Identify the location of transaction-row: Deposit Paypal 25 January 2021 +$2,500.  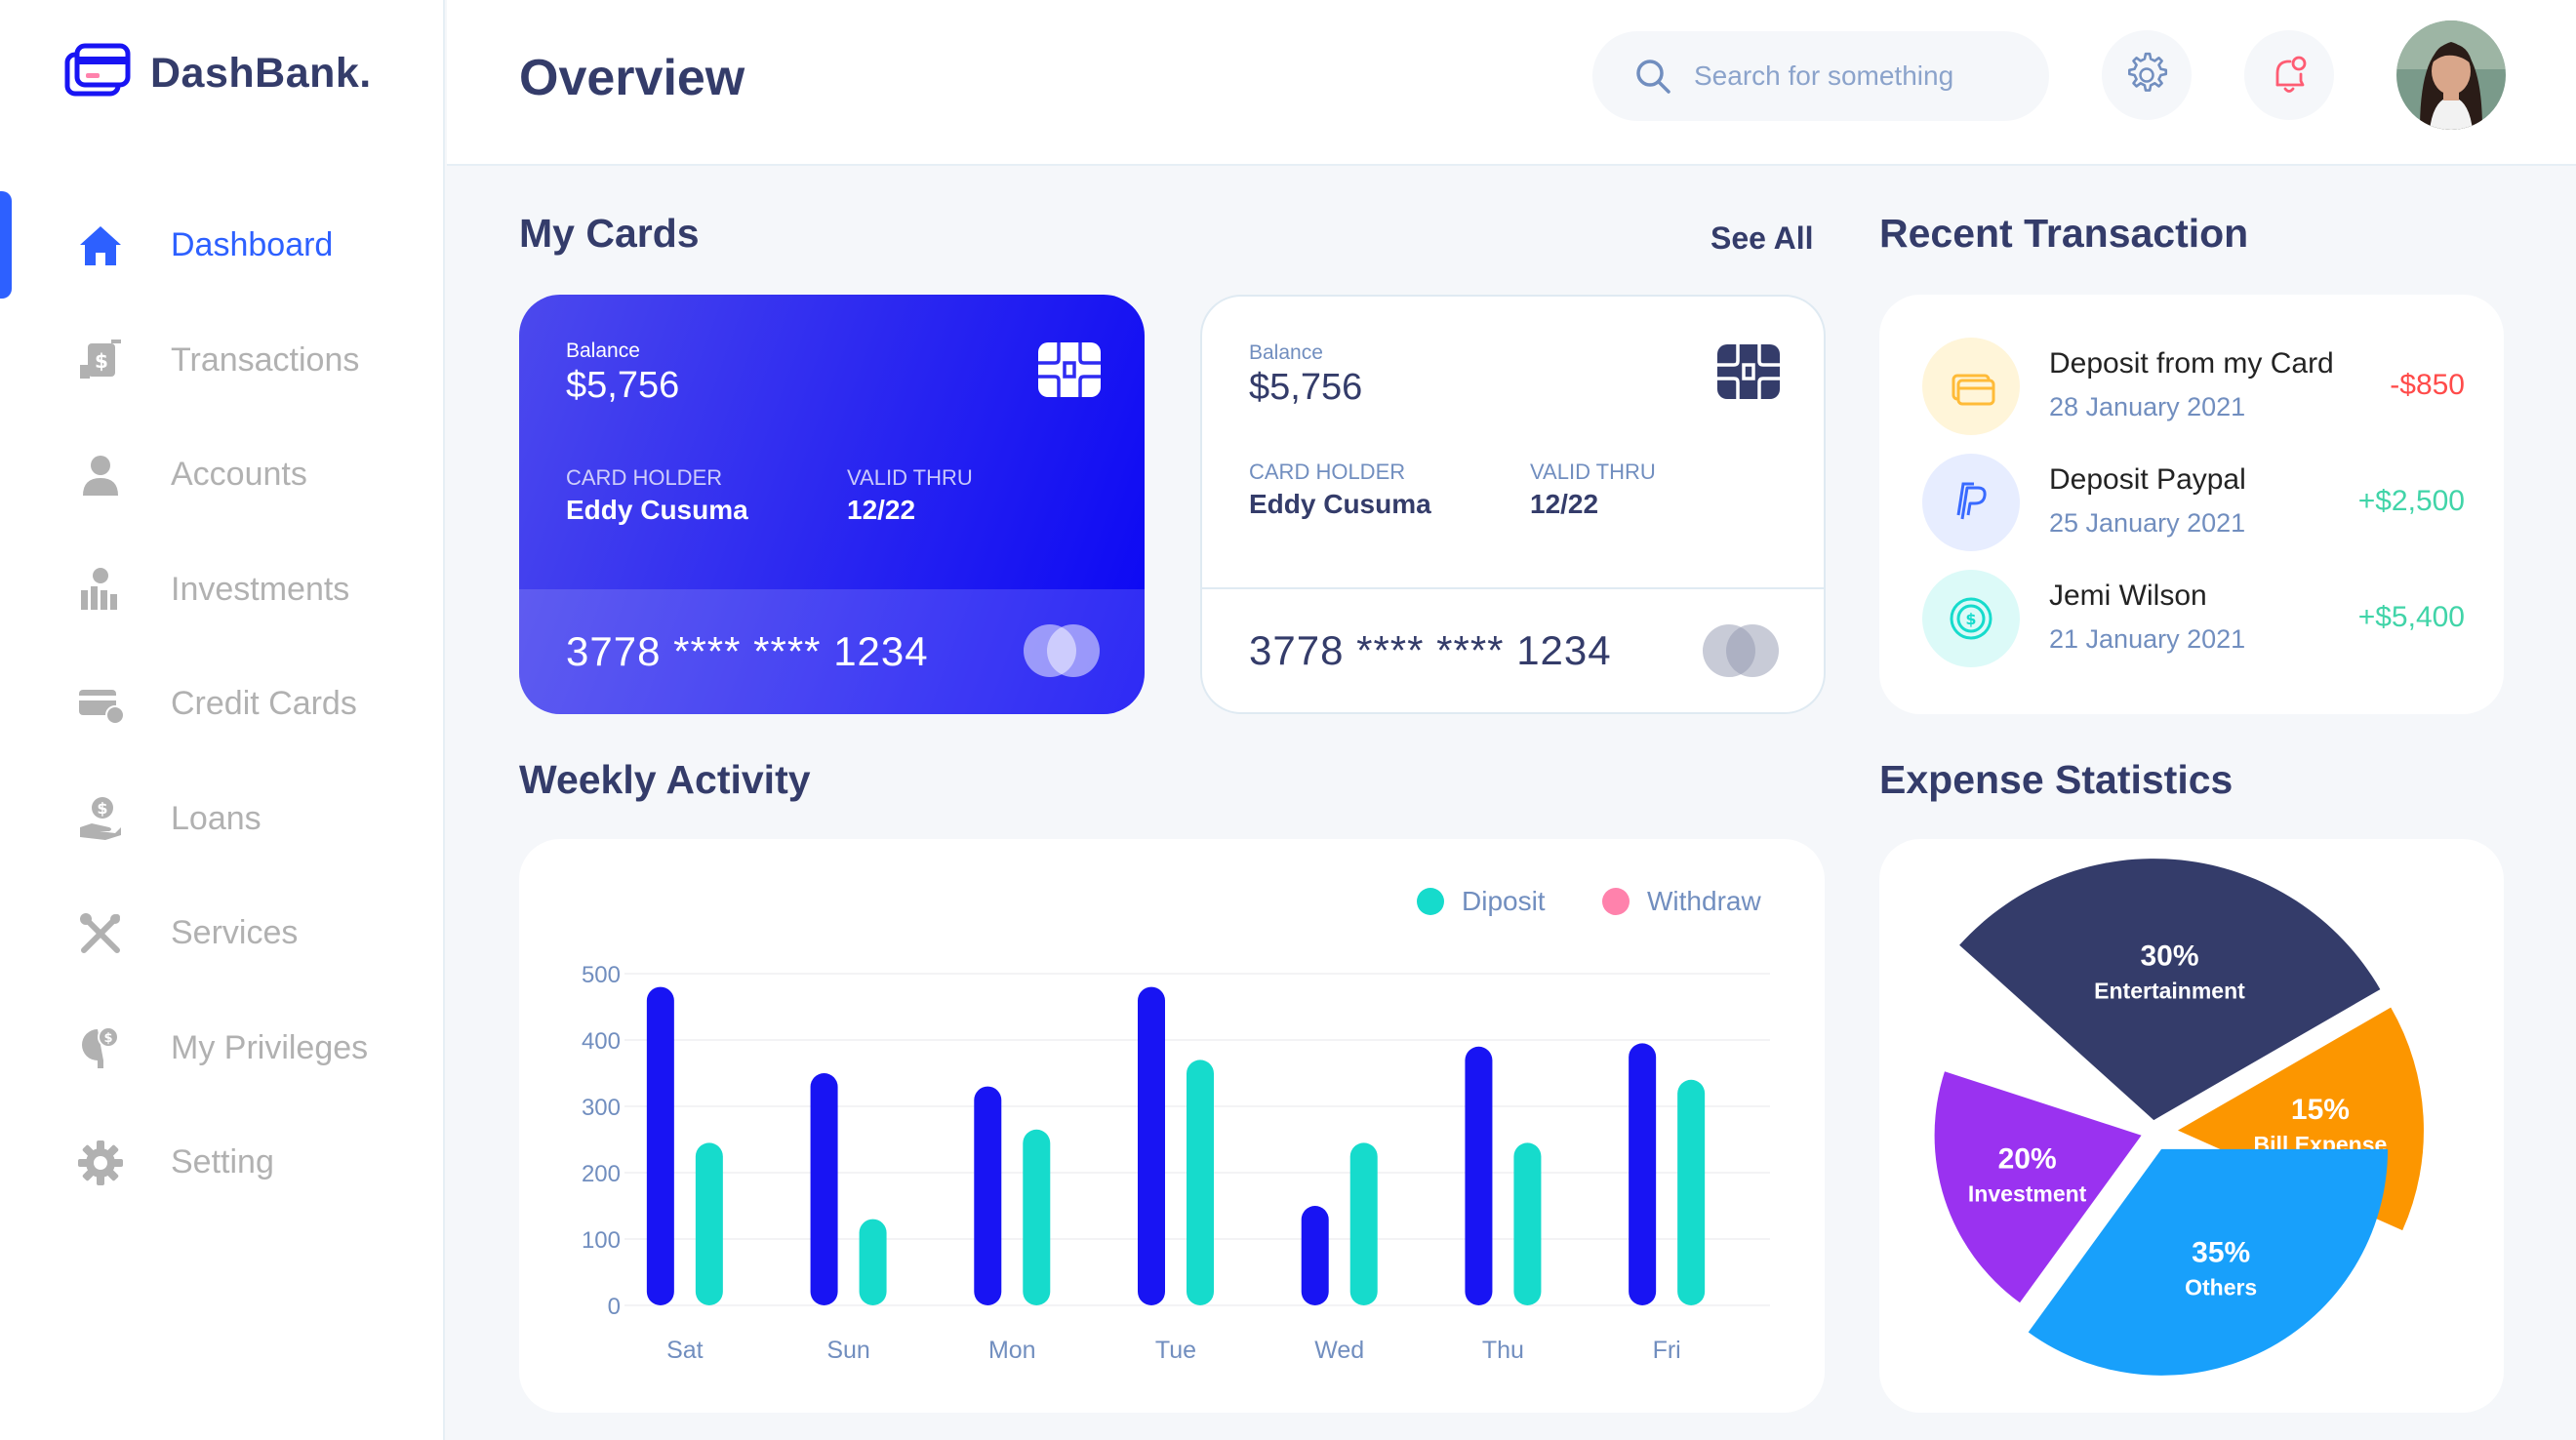
(2193, 502).